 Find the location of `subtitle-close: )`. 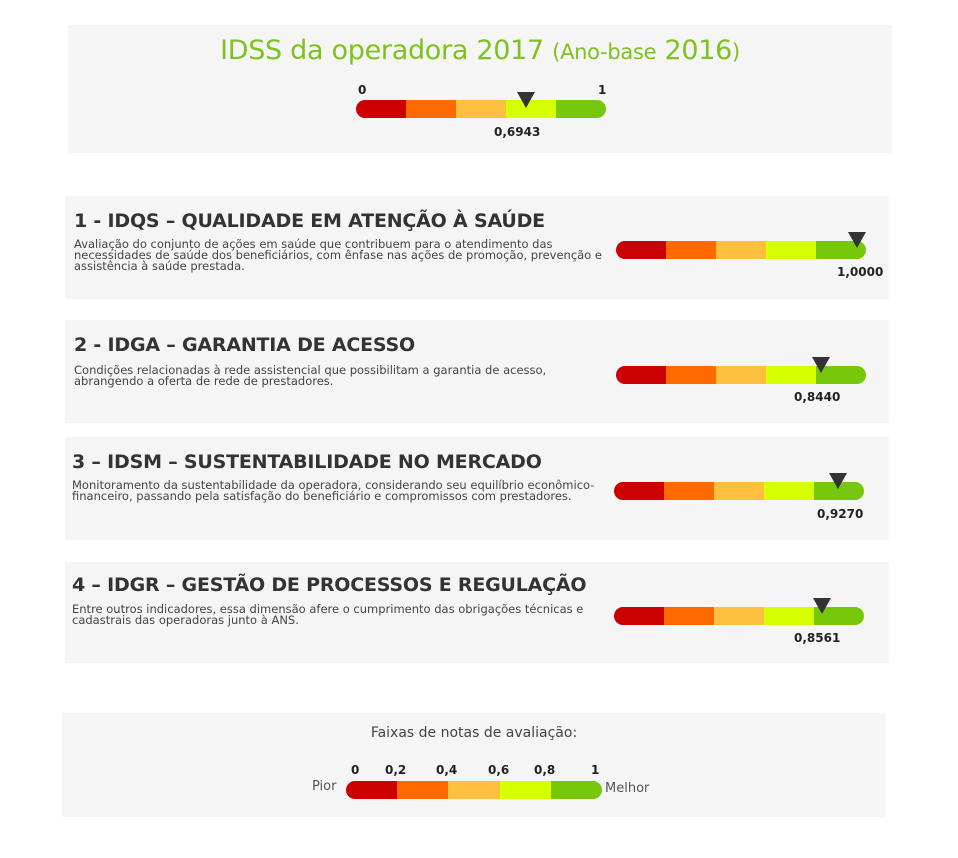

subtitle-close: ) is located at coordinates (736, 52).